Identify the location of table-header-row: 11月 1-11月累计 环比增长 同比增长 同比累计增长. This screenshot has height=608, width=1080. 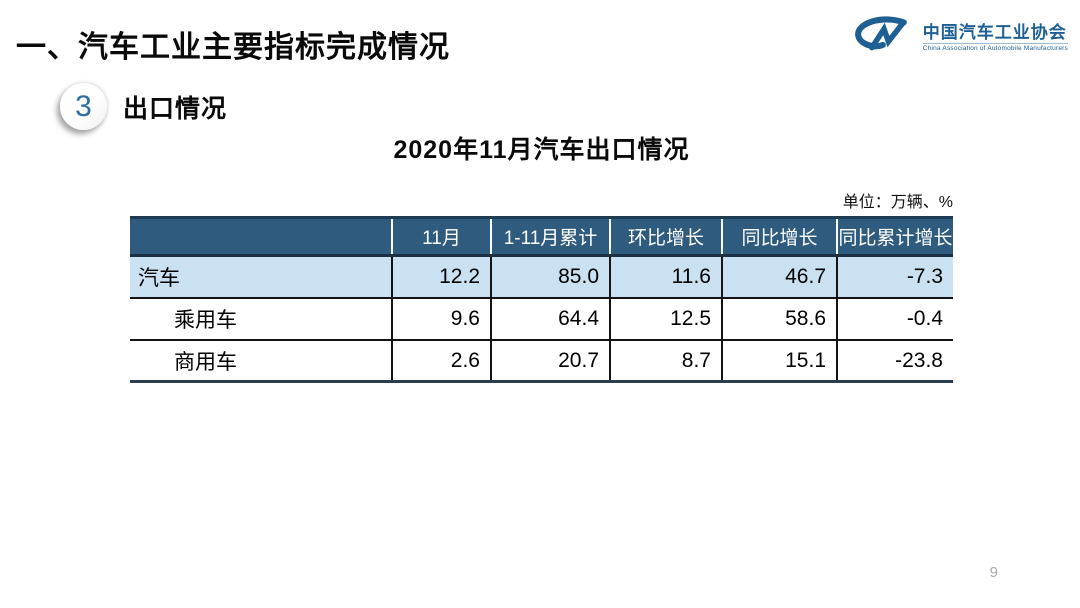
(541, 236).